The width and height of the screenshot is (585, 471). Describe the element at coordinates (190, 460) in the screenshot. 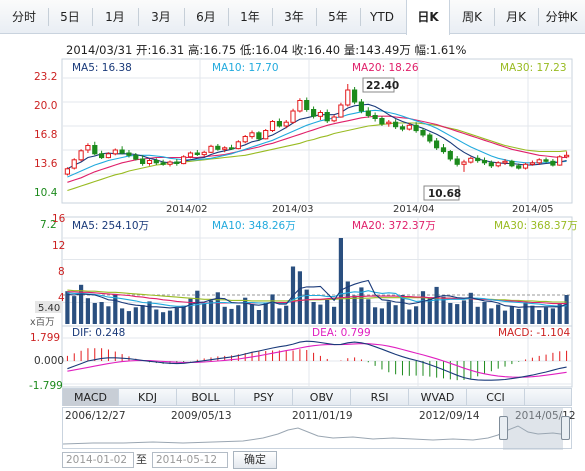

I see `end-date-field: 2014-05-12` at that location.